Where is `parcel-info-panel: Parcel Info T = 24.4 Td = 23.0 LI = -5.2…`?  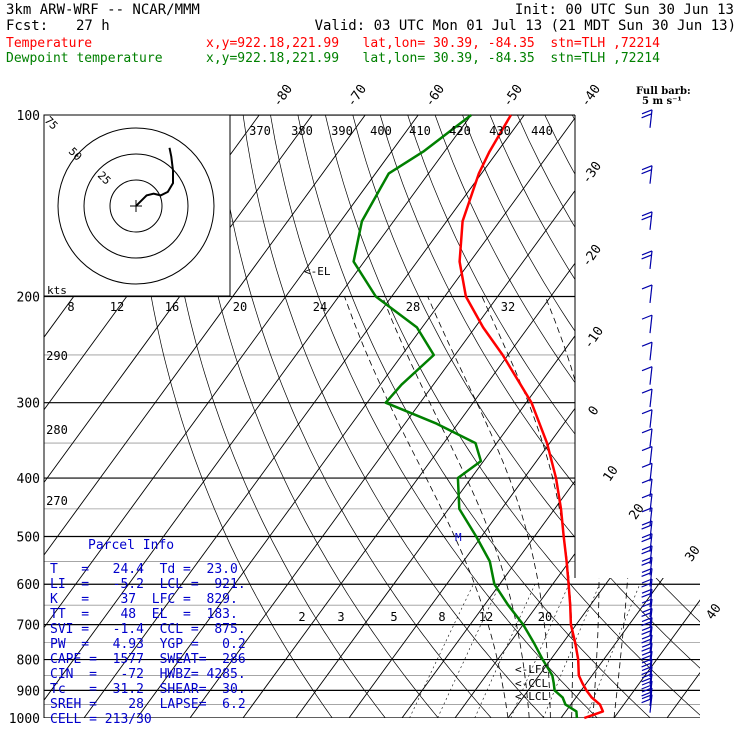
parcel-info-panel: Parcel Info T = 24.4 Td = 23.0 LI = -5.2… is located at coordinates (145, 632).